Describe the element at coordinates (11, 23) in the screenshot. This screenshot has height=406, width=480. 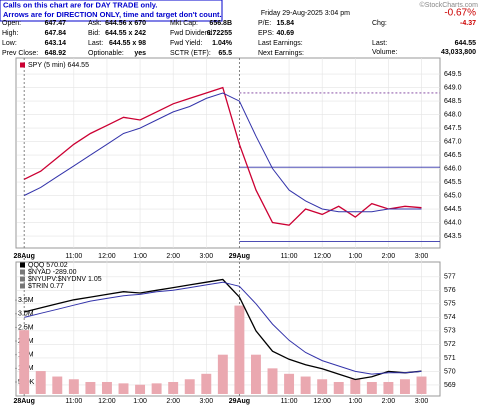
I see `header-label: Open:` at that location.